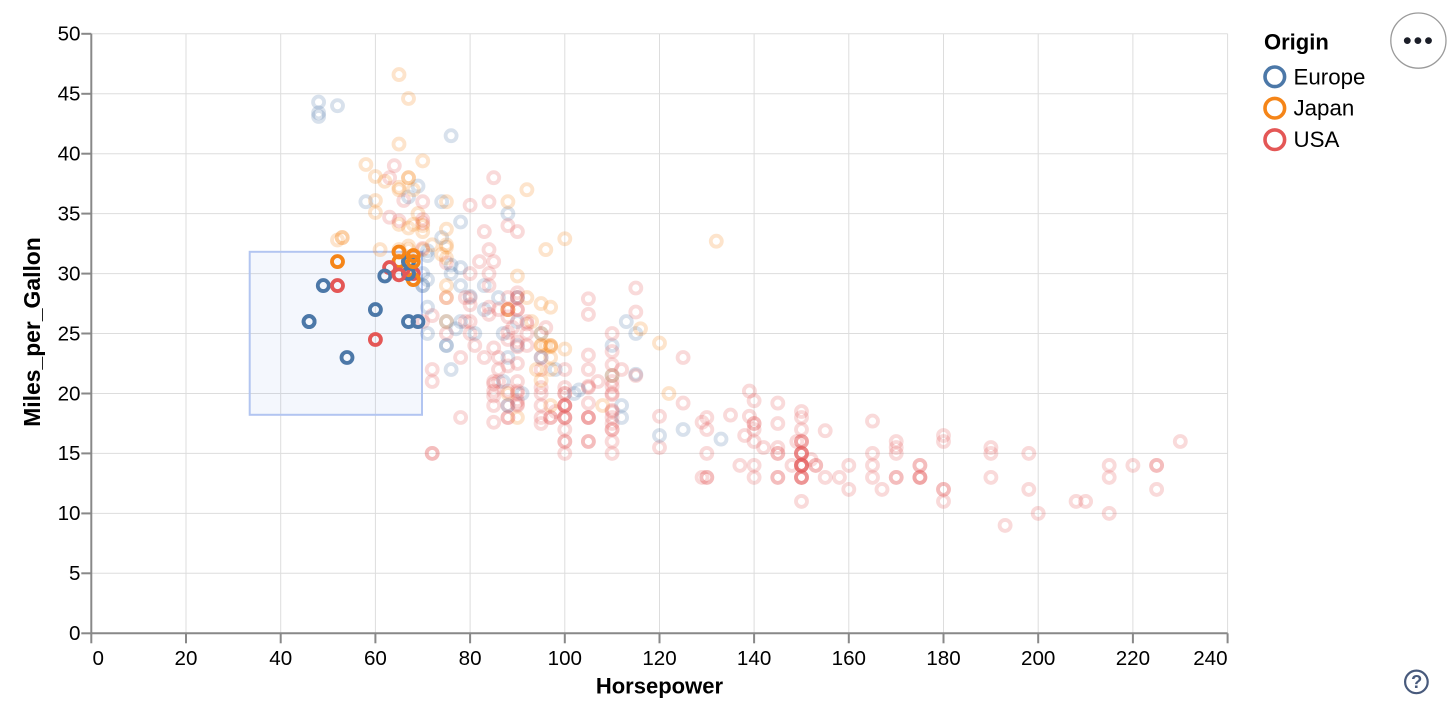 Image resolution: width=1454 pixels, height=712 pixels. What do you see at coordinates (470, 658) in the screenshot?
I see `svg-text: 80` at bounding box center [470, 658].